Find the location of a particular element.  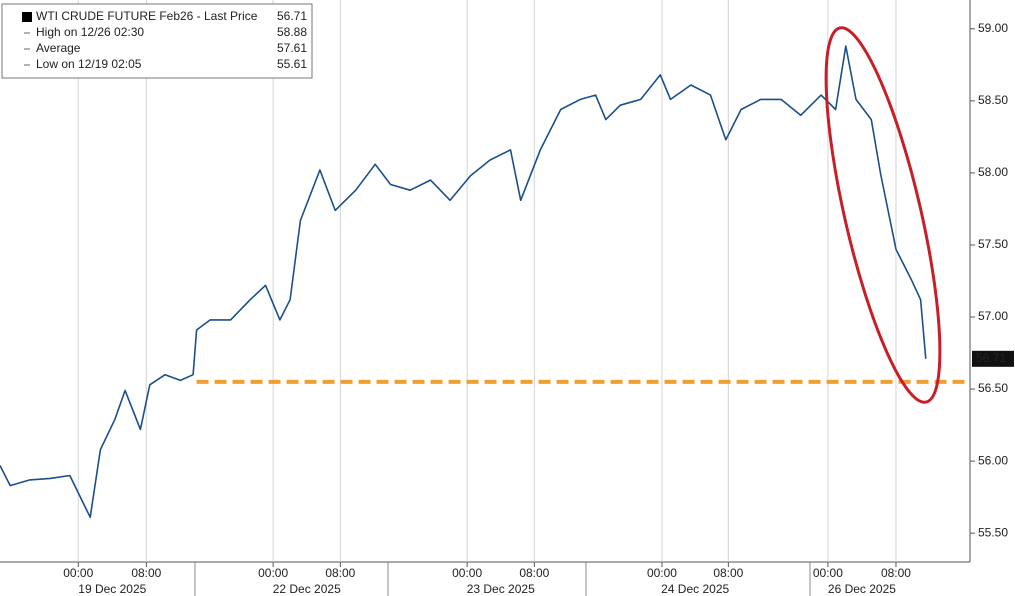

y-tick-label: 55.50 is located at coordinates (993, 532).